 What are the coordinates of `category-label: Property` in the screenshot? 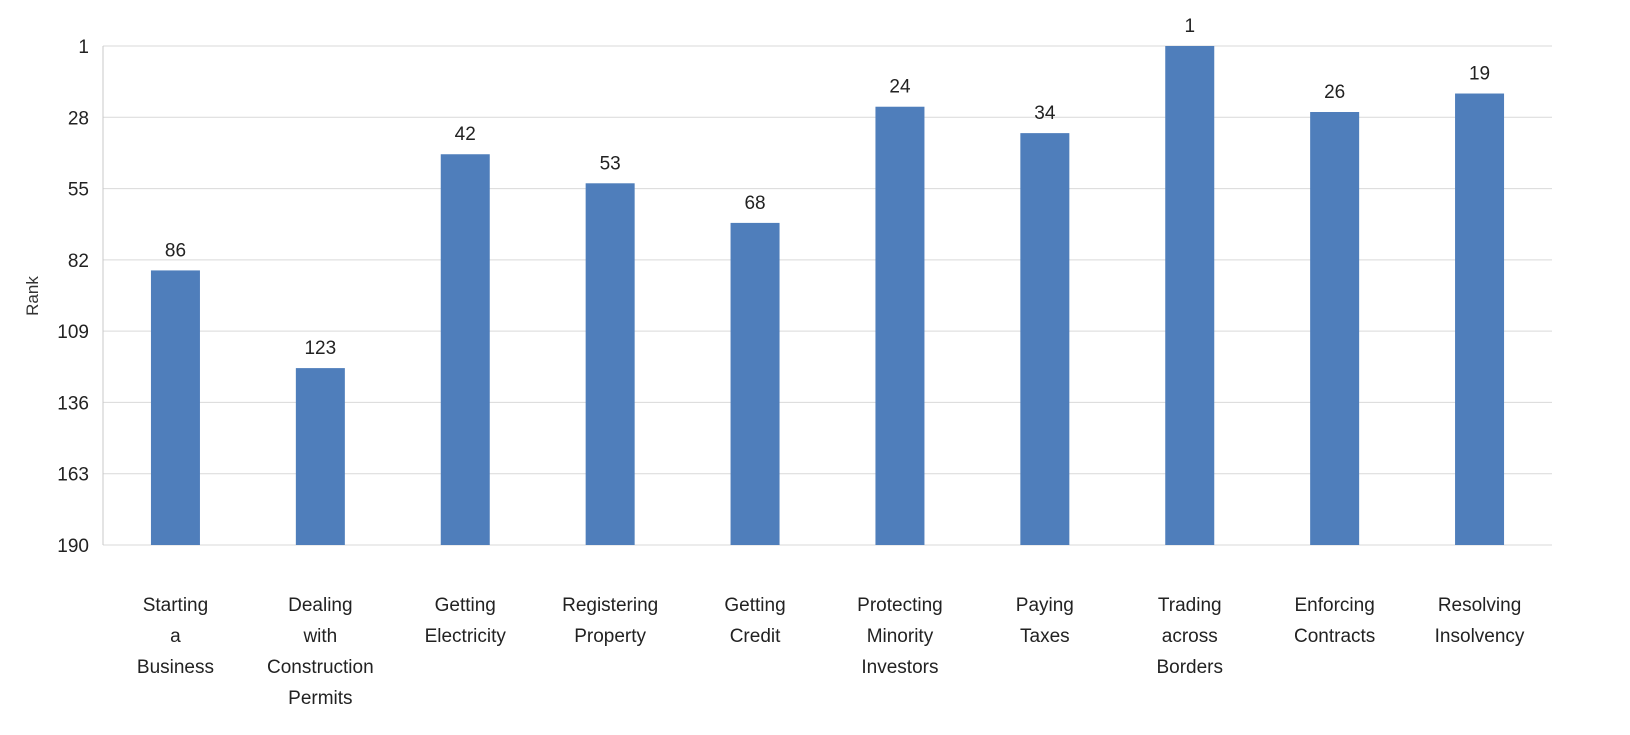 It's located at (610, 636).